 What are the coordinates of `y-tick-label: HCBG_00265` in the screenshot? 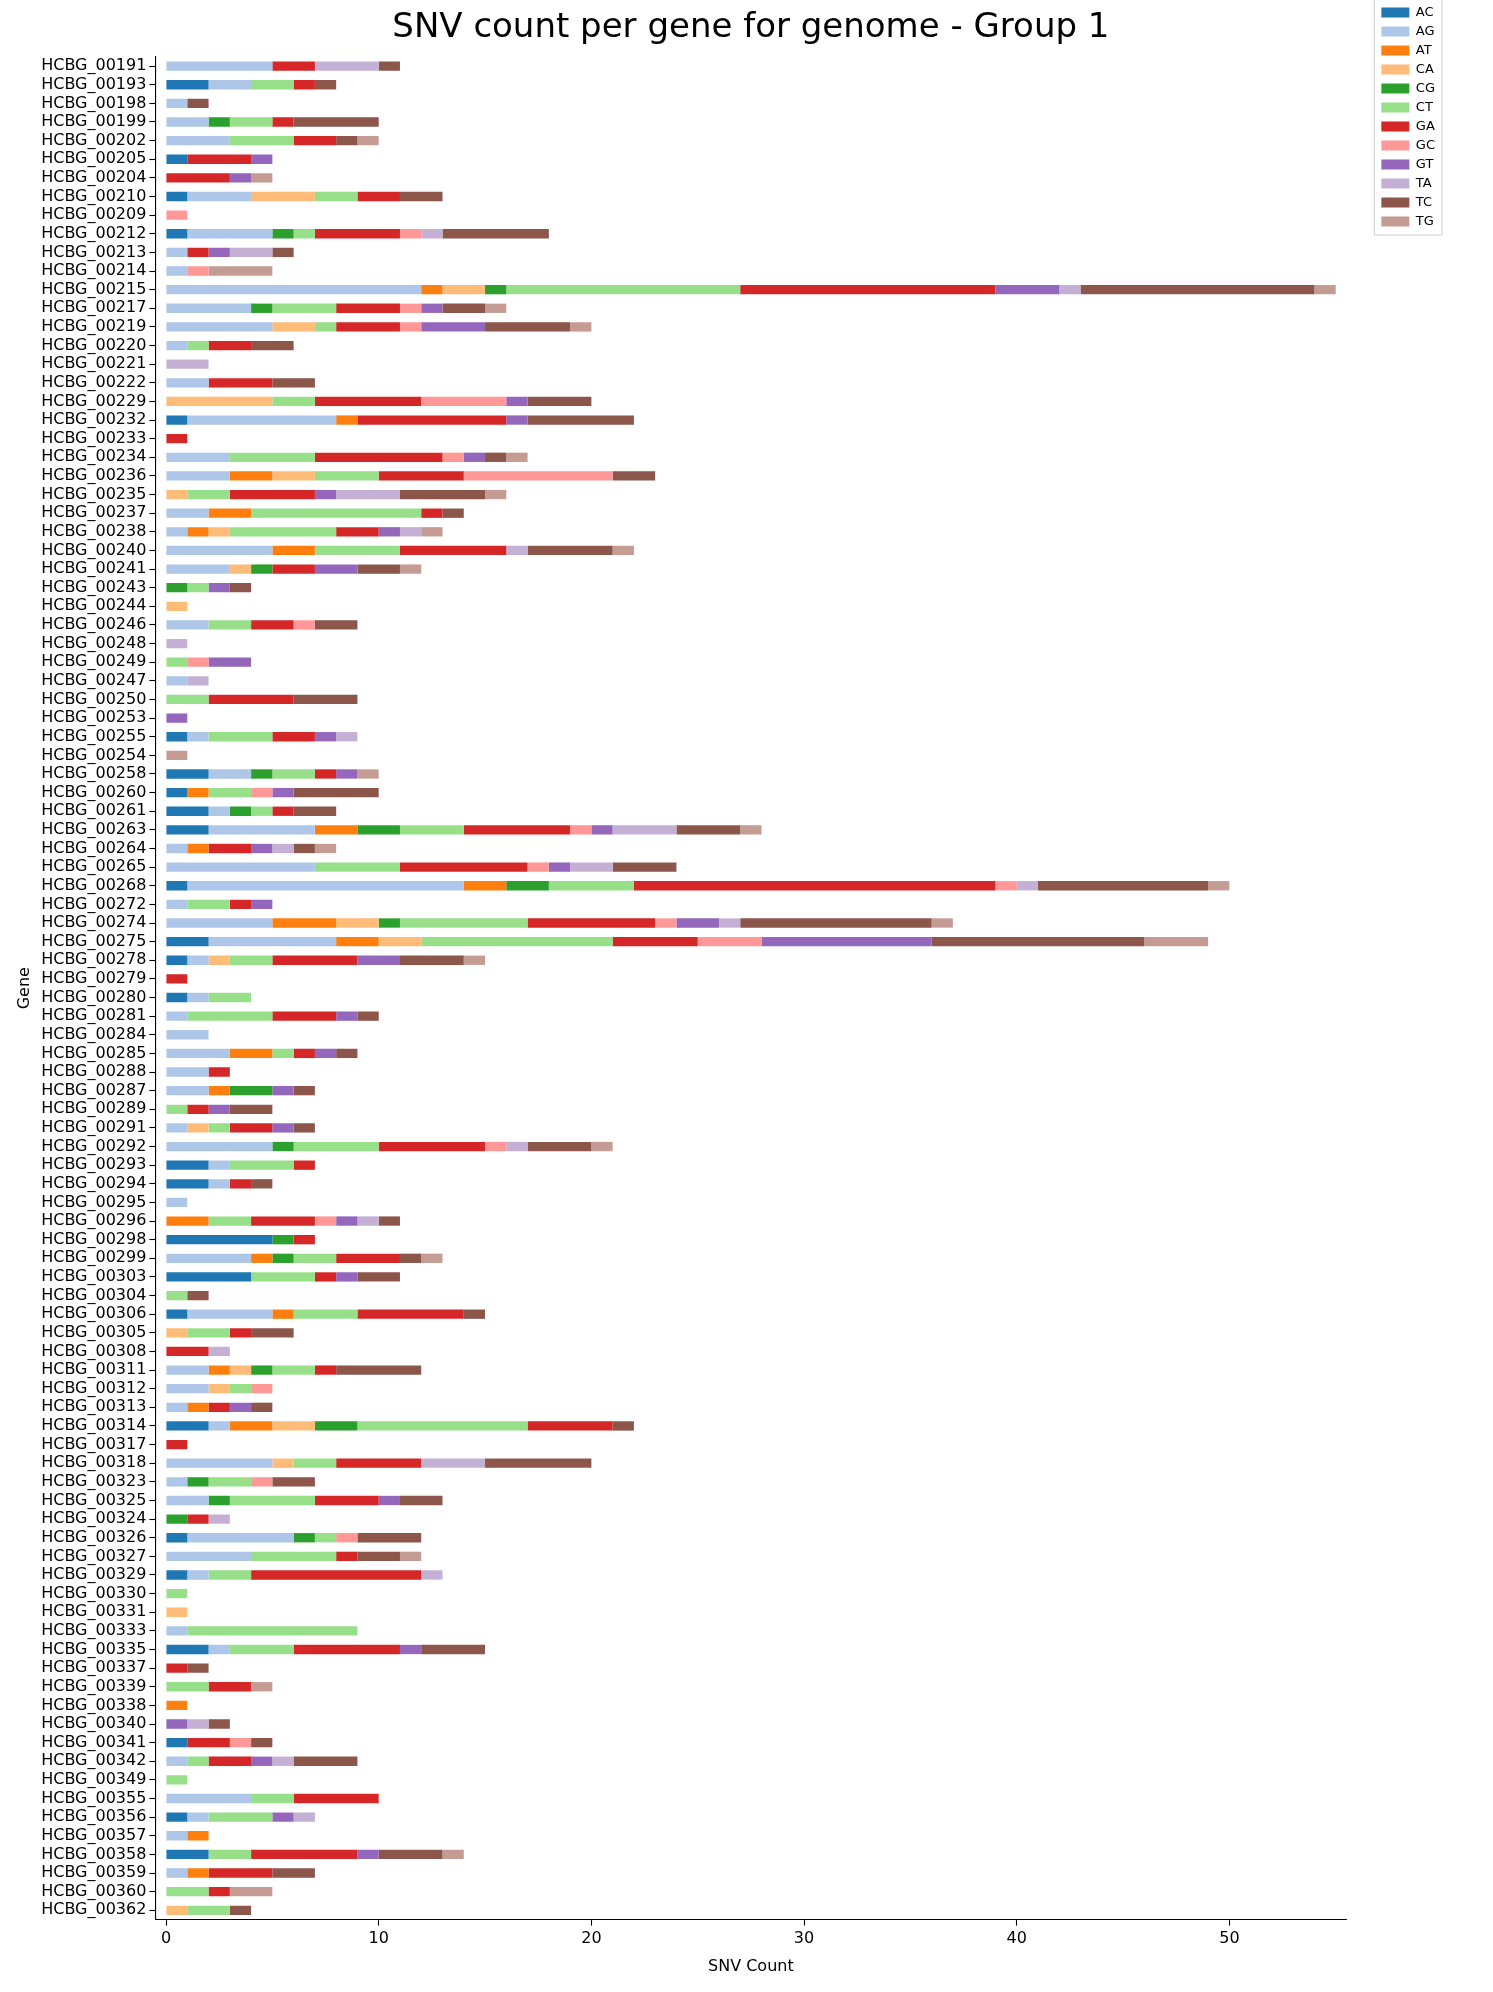 It's located at (94, 866).